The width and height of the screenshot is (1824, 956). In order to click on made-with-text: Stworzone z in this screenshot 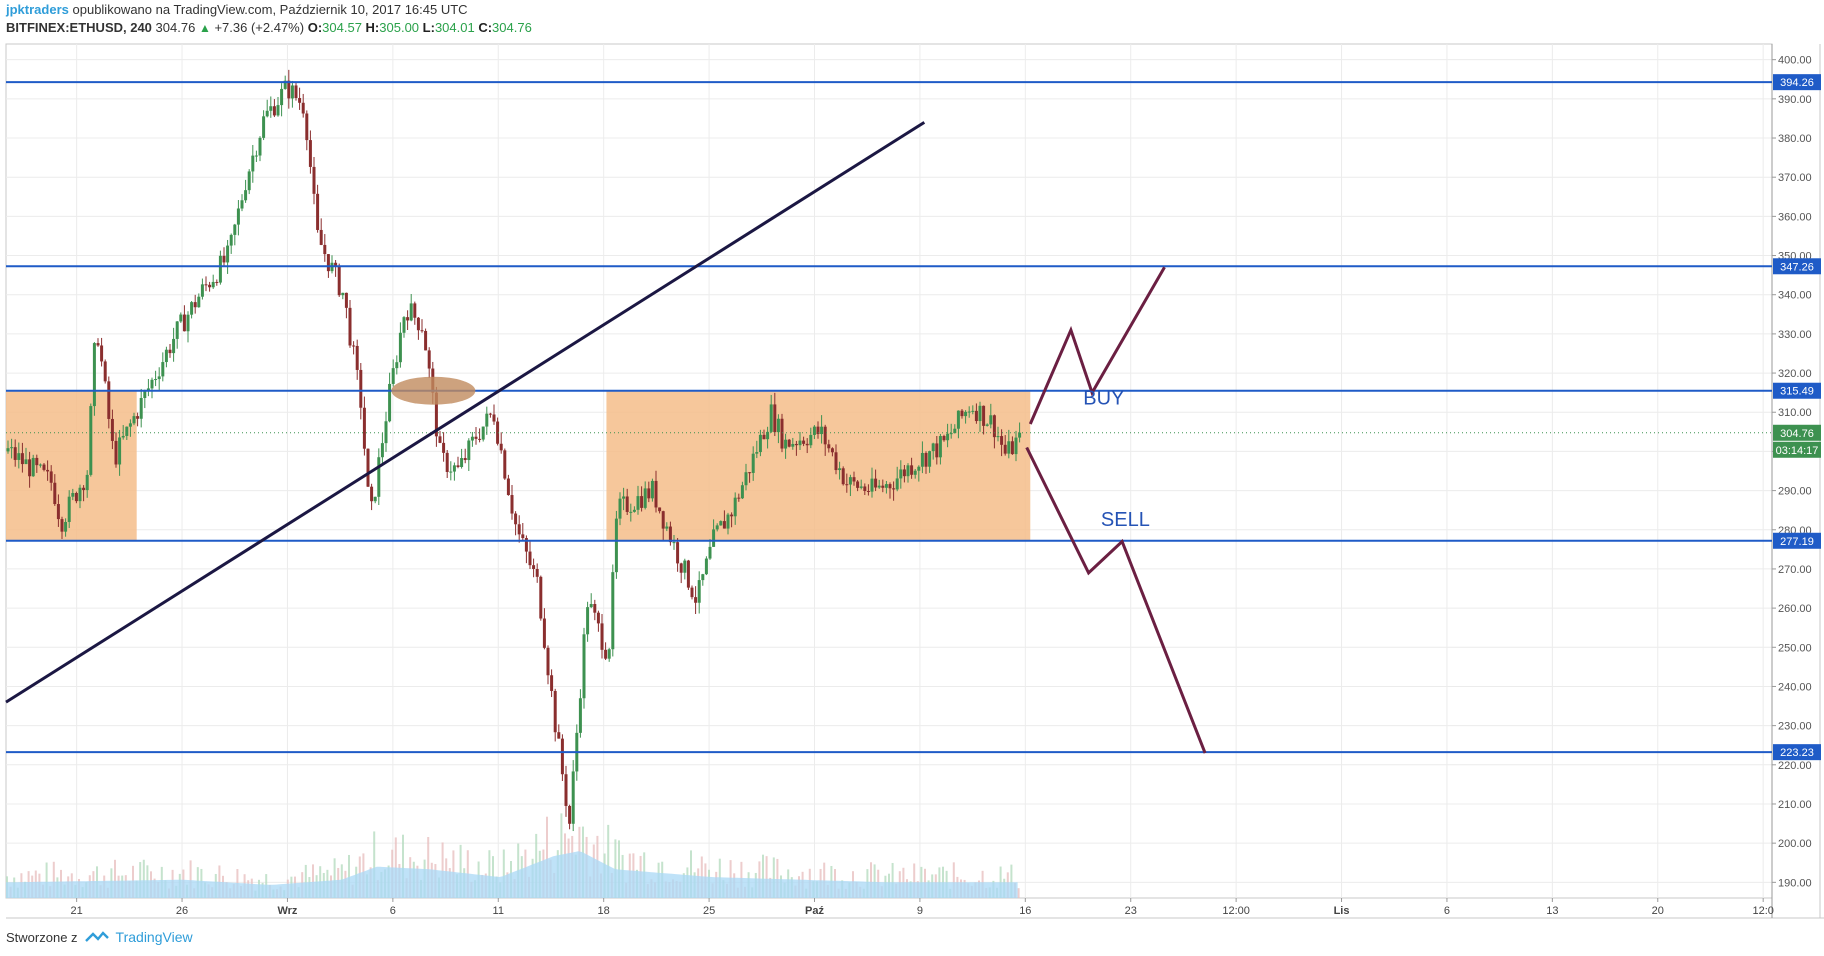, I will do `click(42, 937)`.